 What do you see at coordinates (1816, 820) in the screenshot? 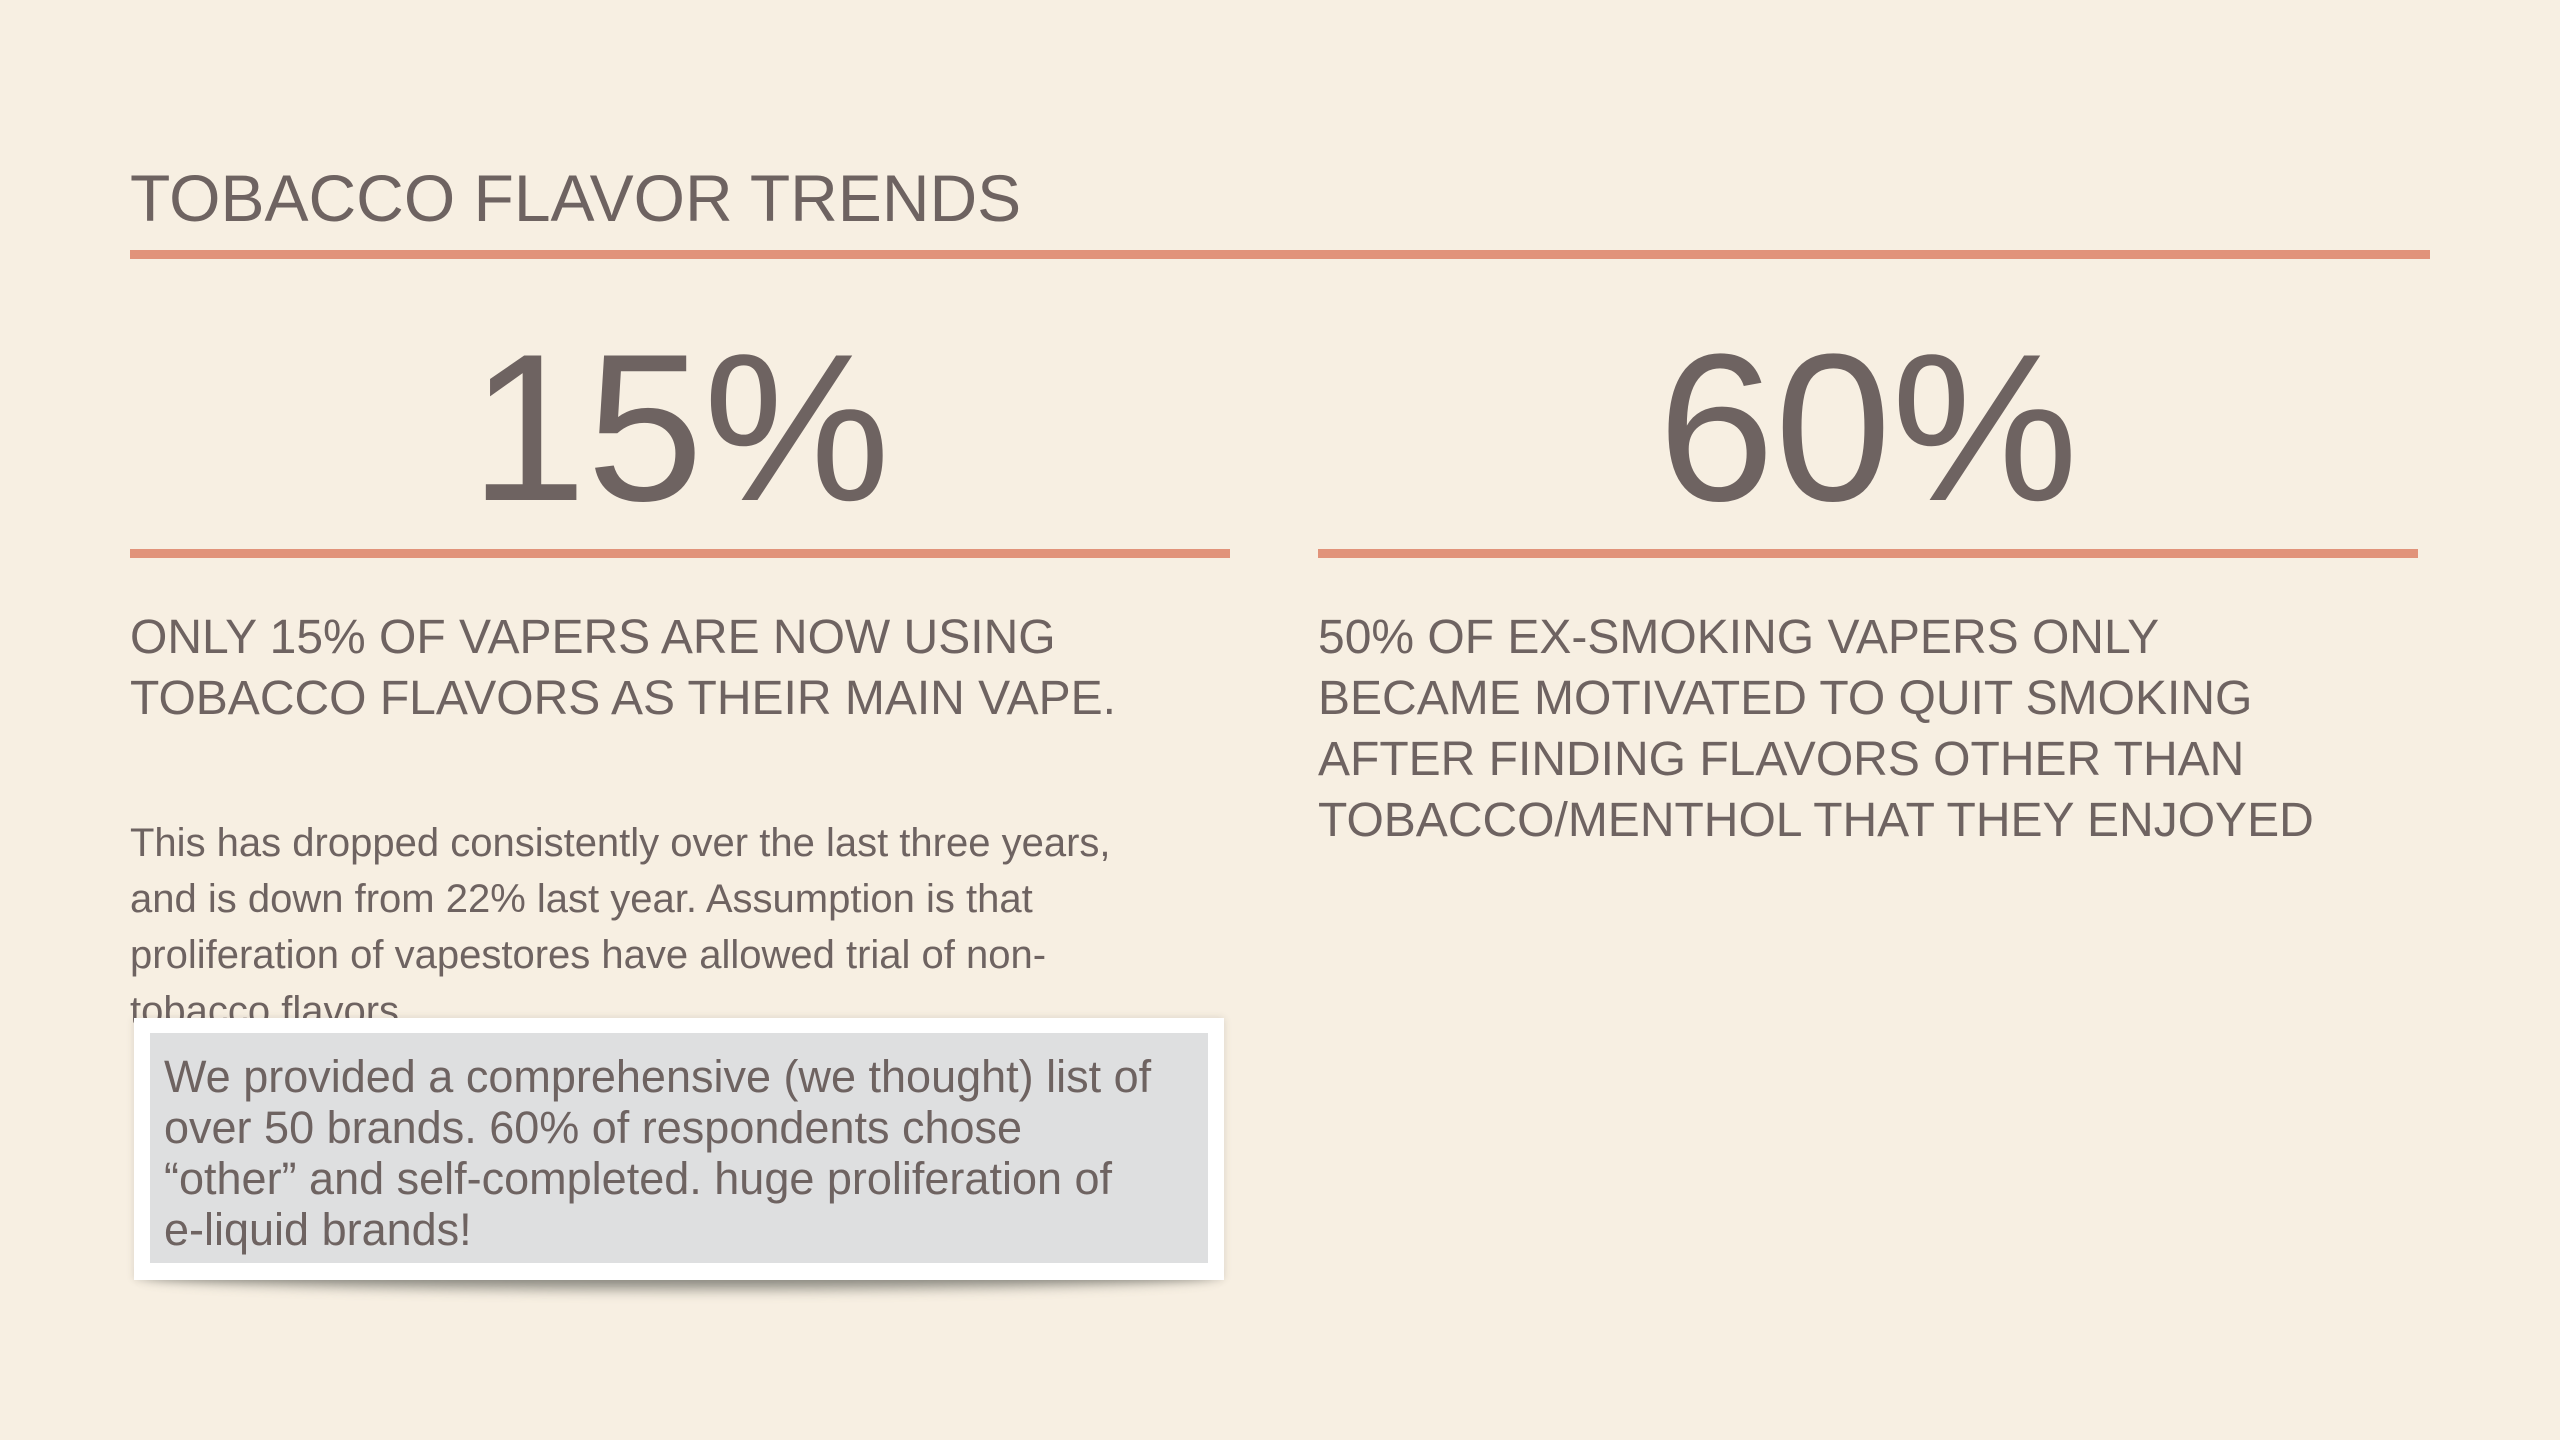
I see `right-heading-line: TOBACCO/MENTHOL THAT THEY ENJOYED` at bounding box center [1816, 820].